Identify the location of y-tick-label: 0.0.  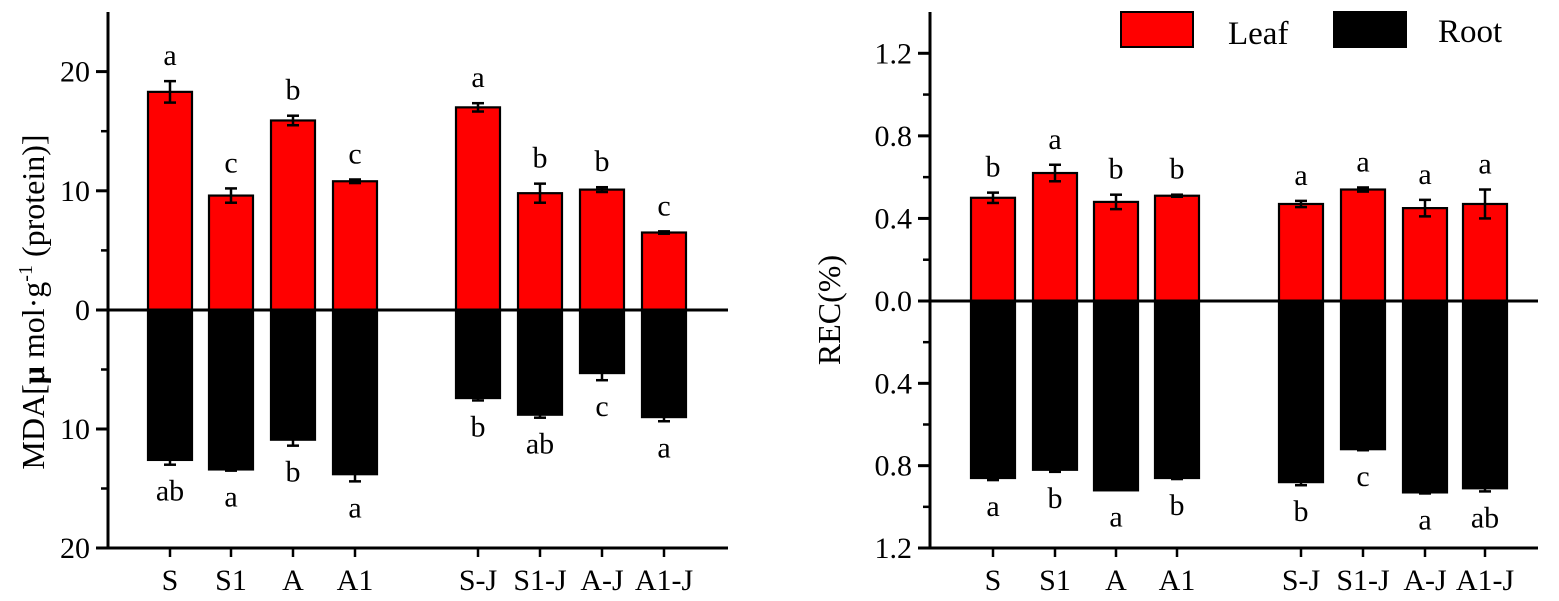
(894, 301).